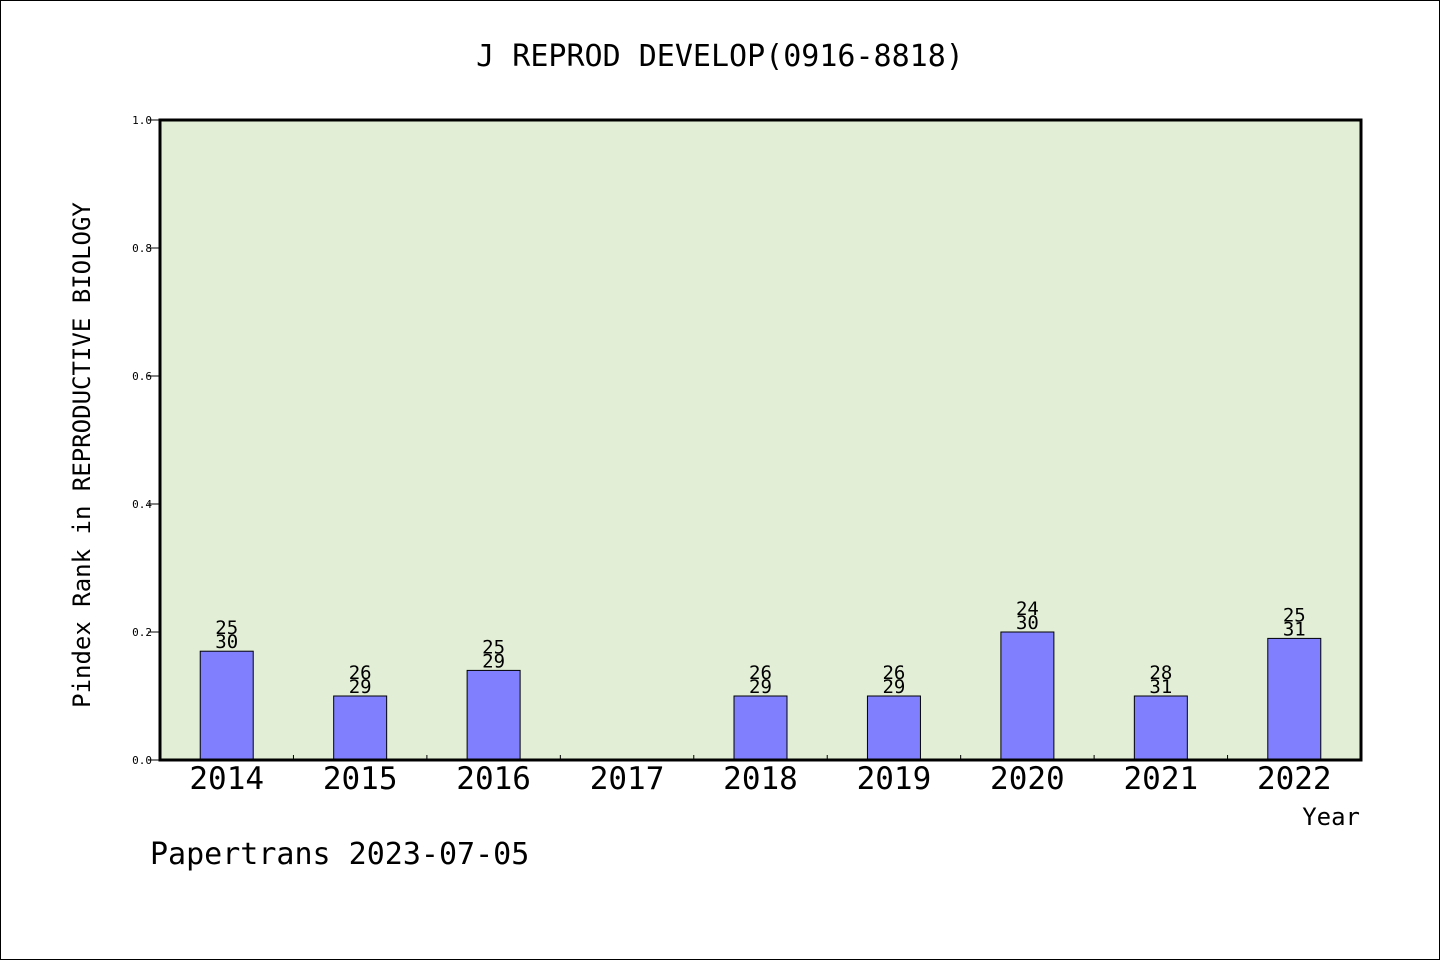 The width and height of the screenshot is (1440, 960). What do you see at coordinates (1027, 609) in the screenshot?
I see `rank-label-2020-a: 24` at bounding box center [1027, 609].